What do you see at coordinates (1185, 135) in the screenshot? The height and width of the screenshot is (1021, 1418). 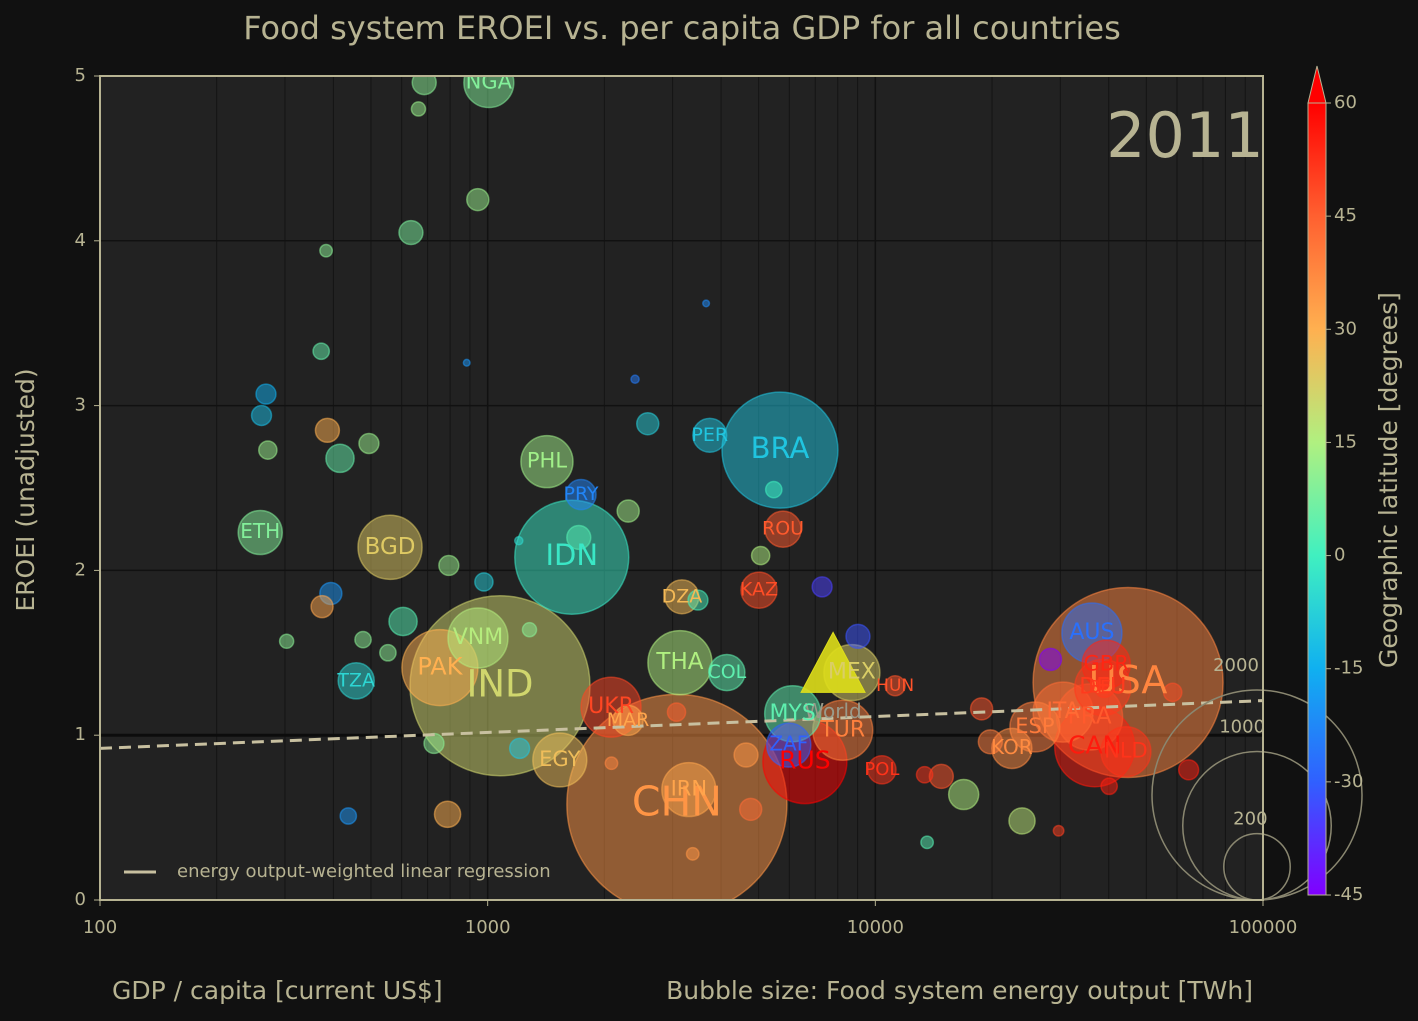 I see `year-annotation: 2011` at bounding box center [1185, 135].